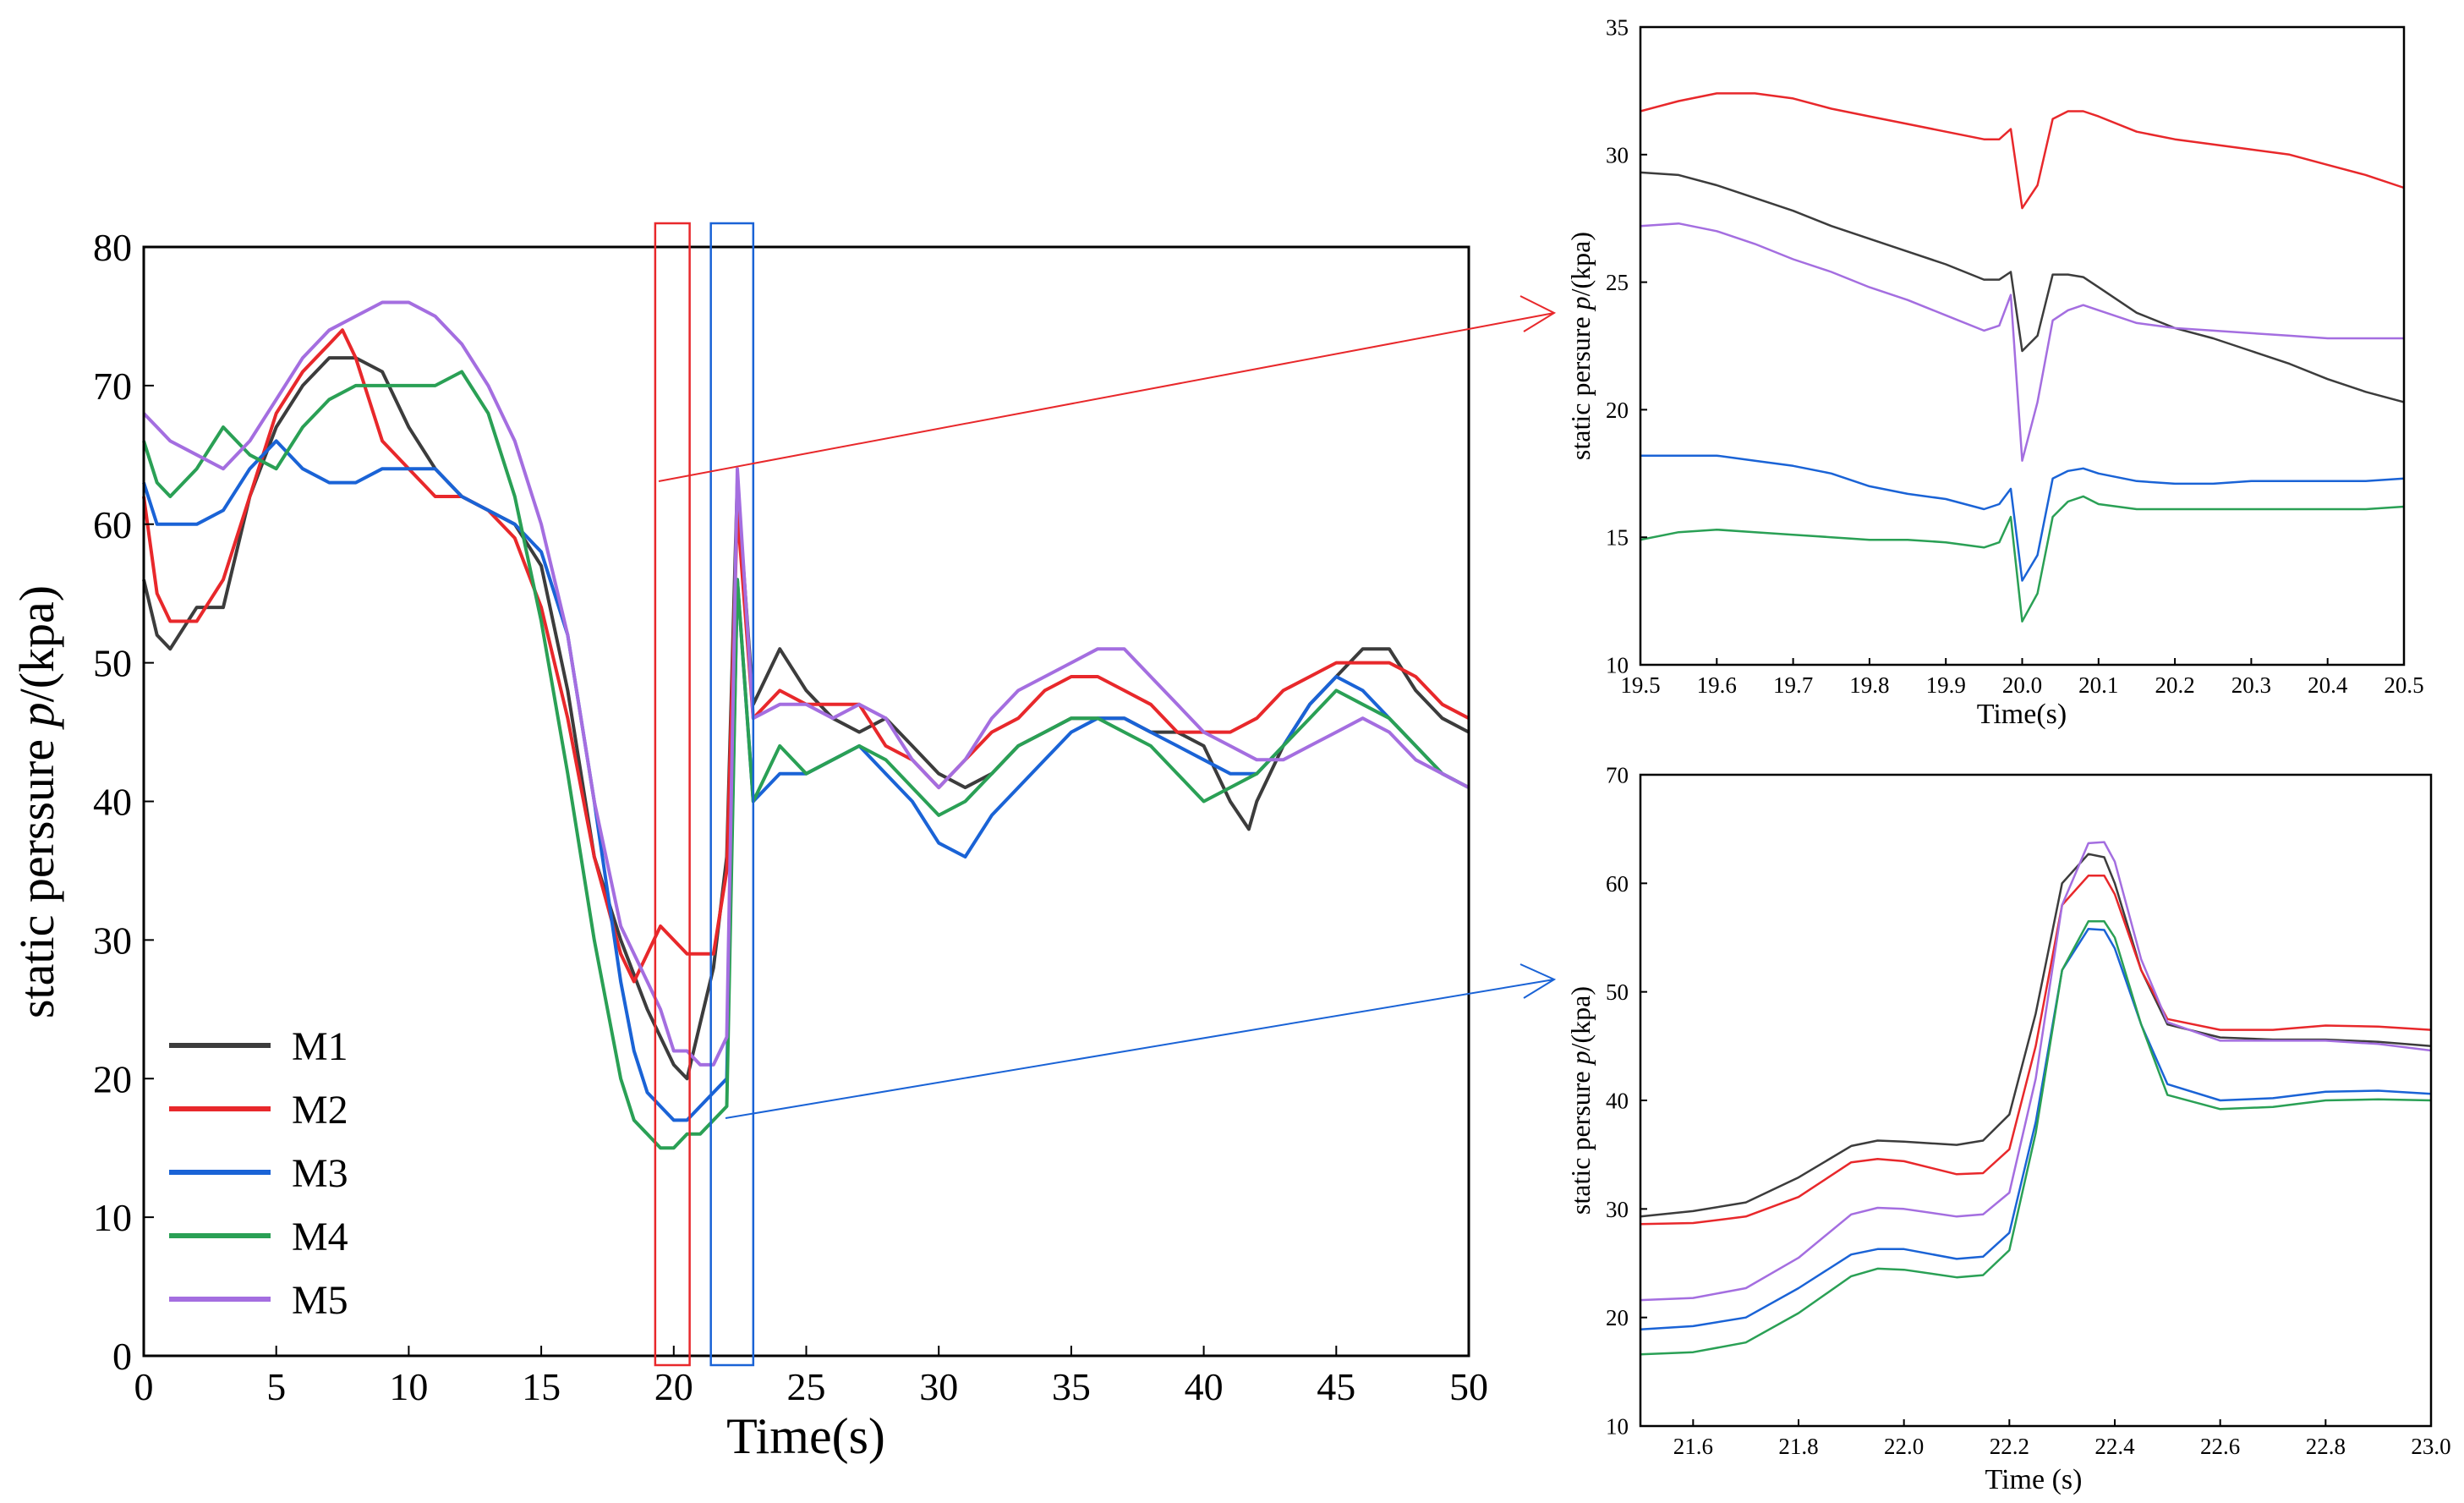  Describe the element at coordinates (673, 1386) in the screenshot. I see `x-tick-label: 20` at that location.